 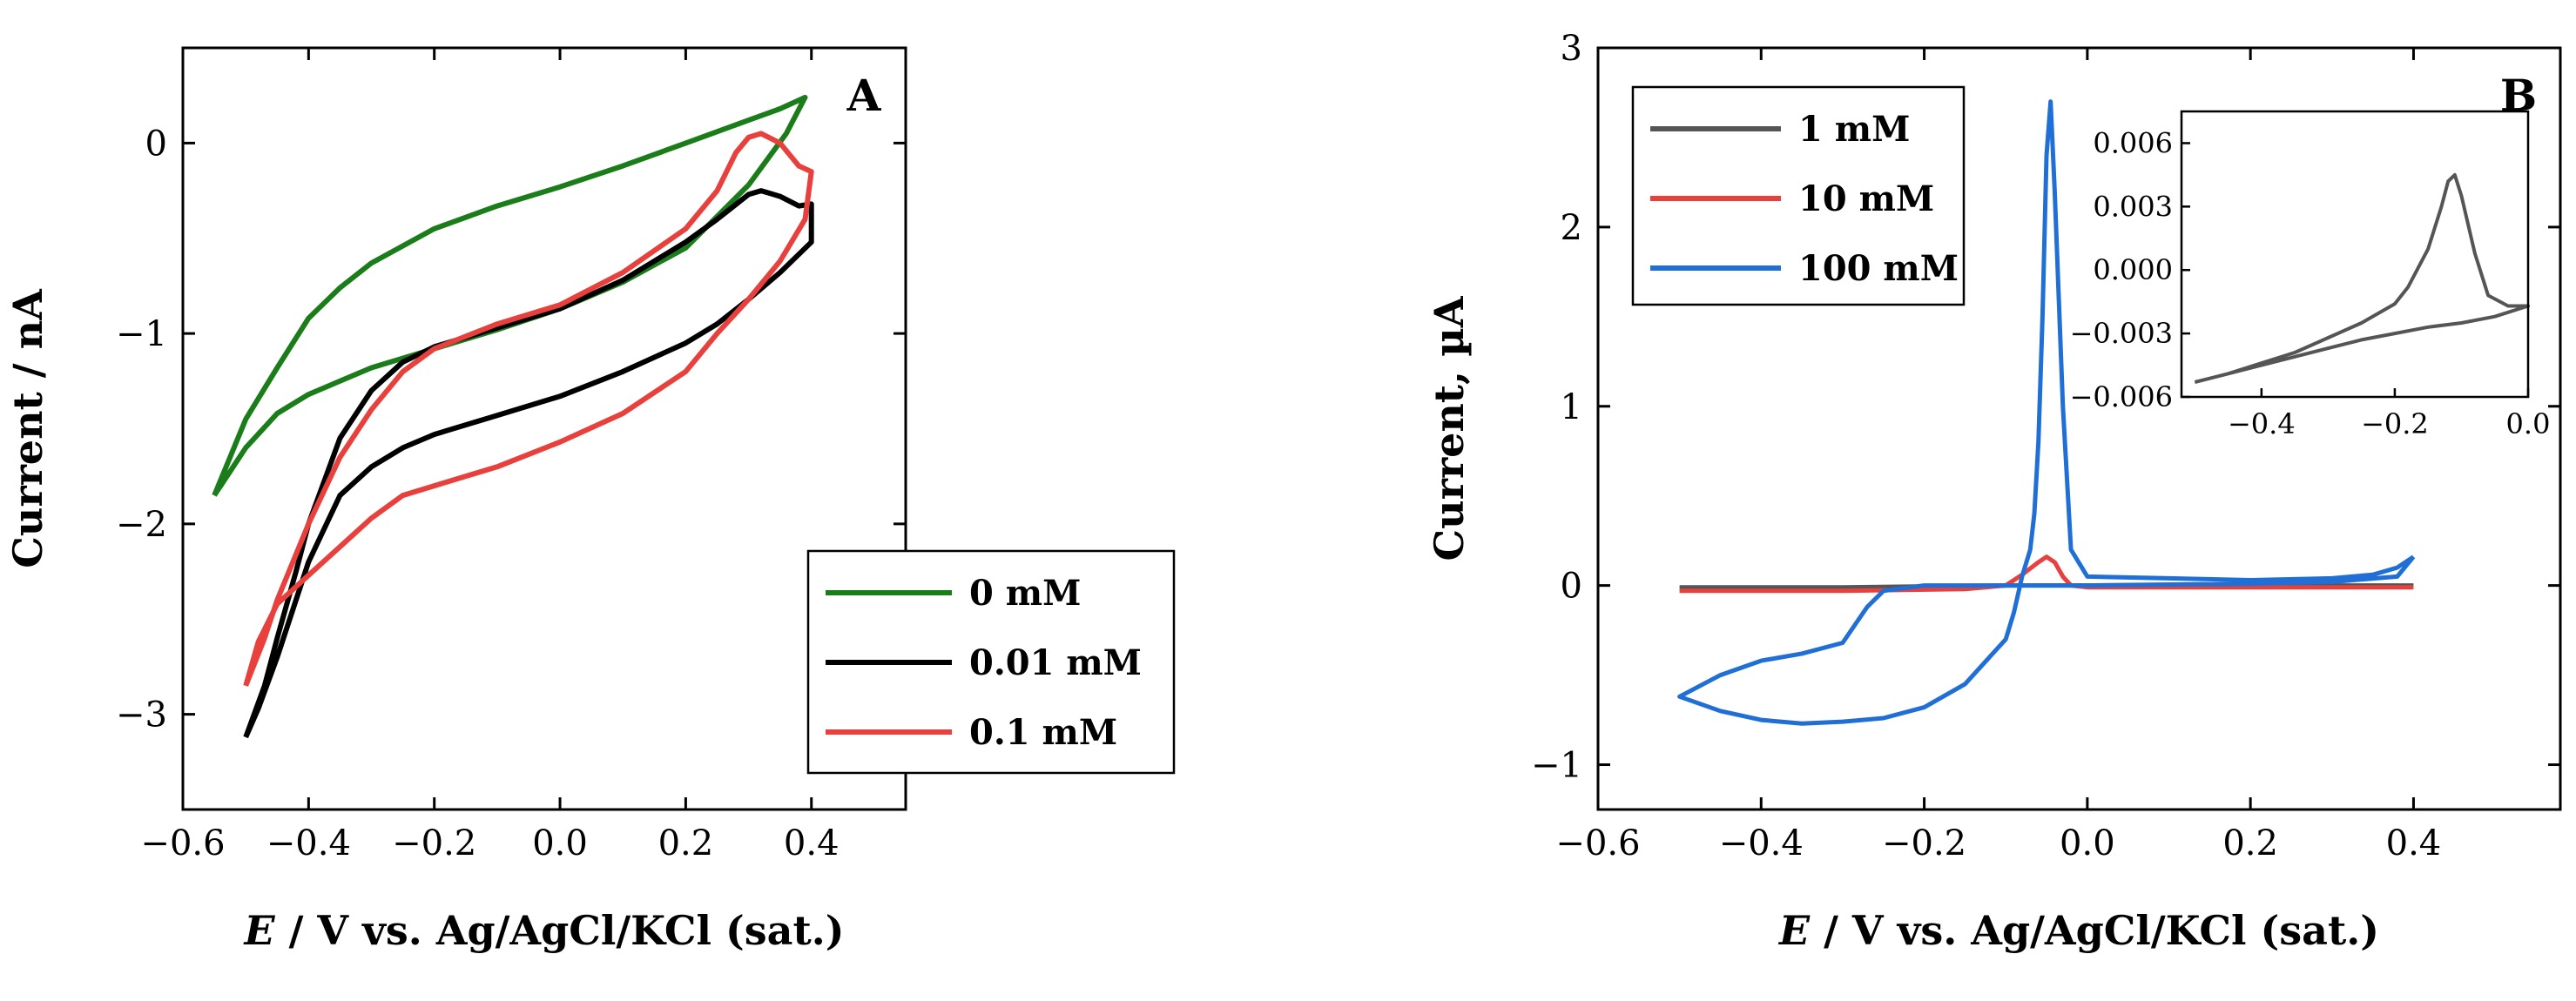 What do you see at coordinates (2121, 396) in the screenshot?
I see `inset-y-tick-label: −0.006` at bounding box center [2121, 396].